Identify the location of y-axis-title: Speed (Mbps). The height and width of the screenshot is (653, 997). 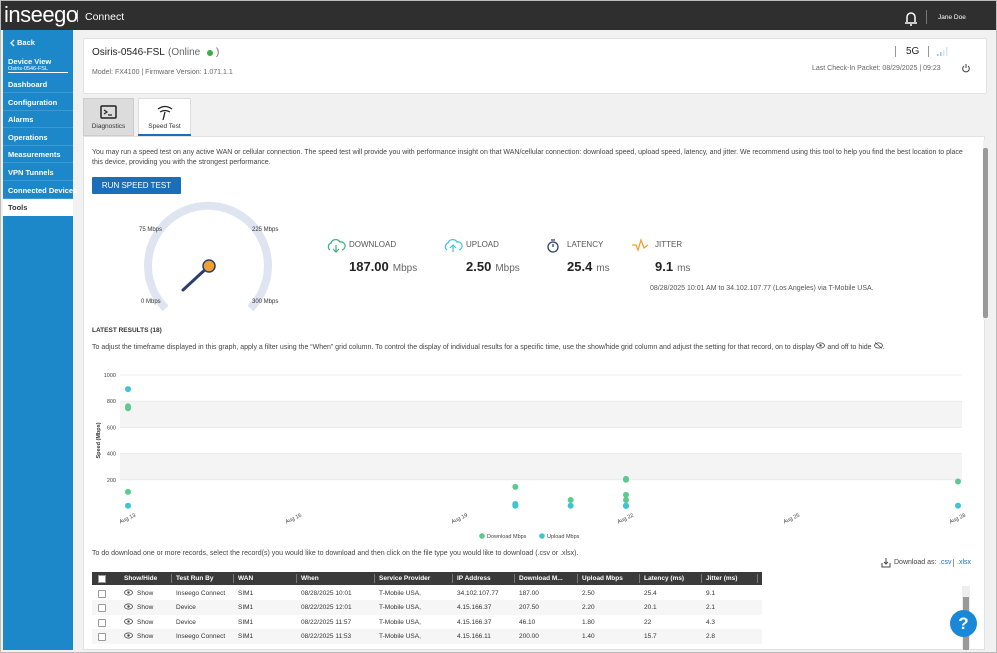
(99, 440).